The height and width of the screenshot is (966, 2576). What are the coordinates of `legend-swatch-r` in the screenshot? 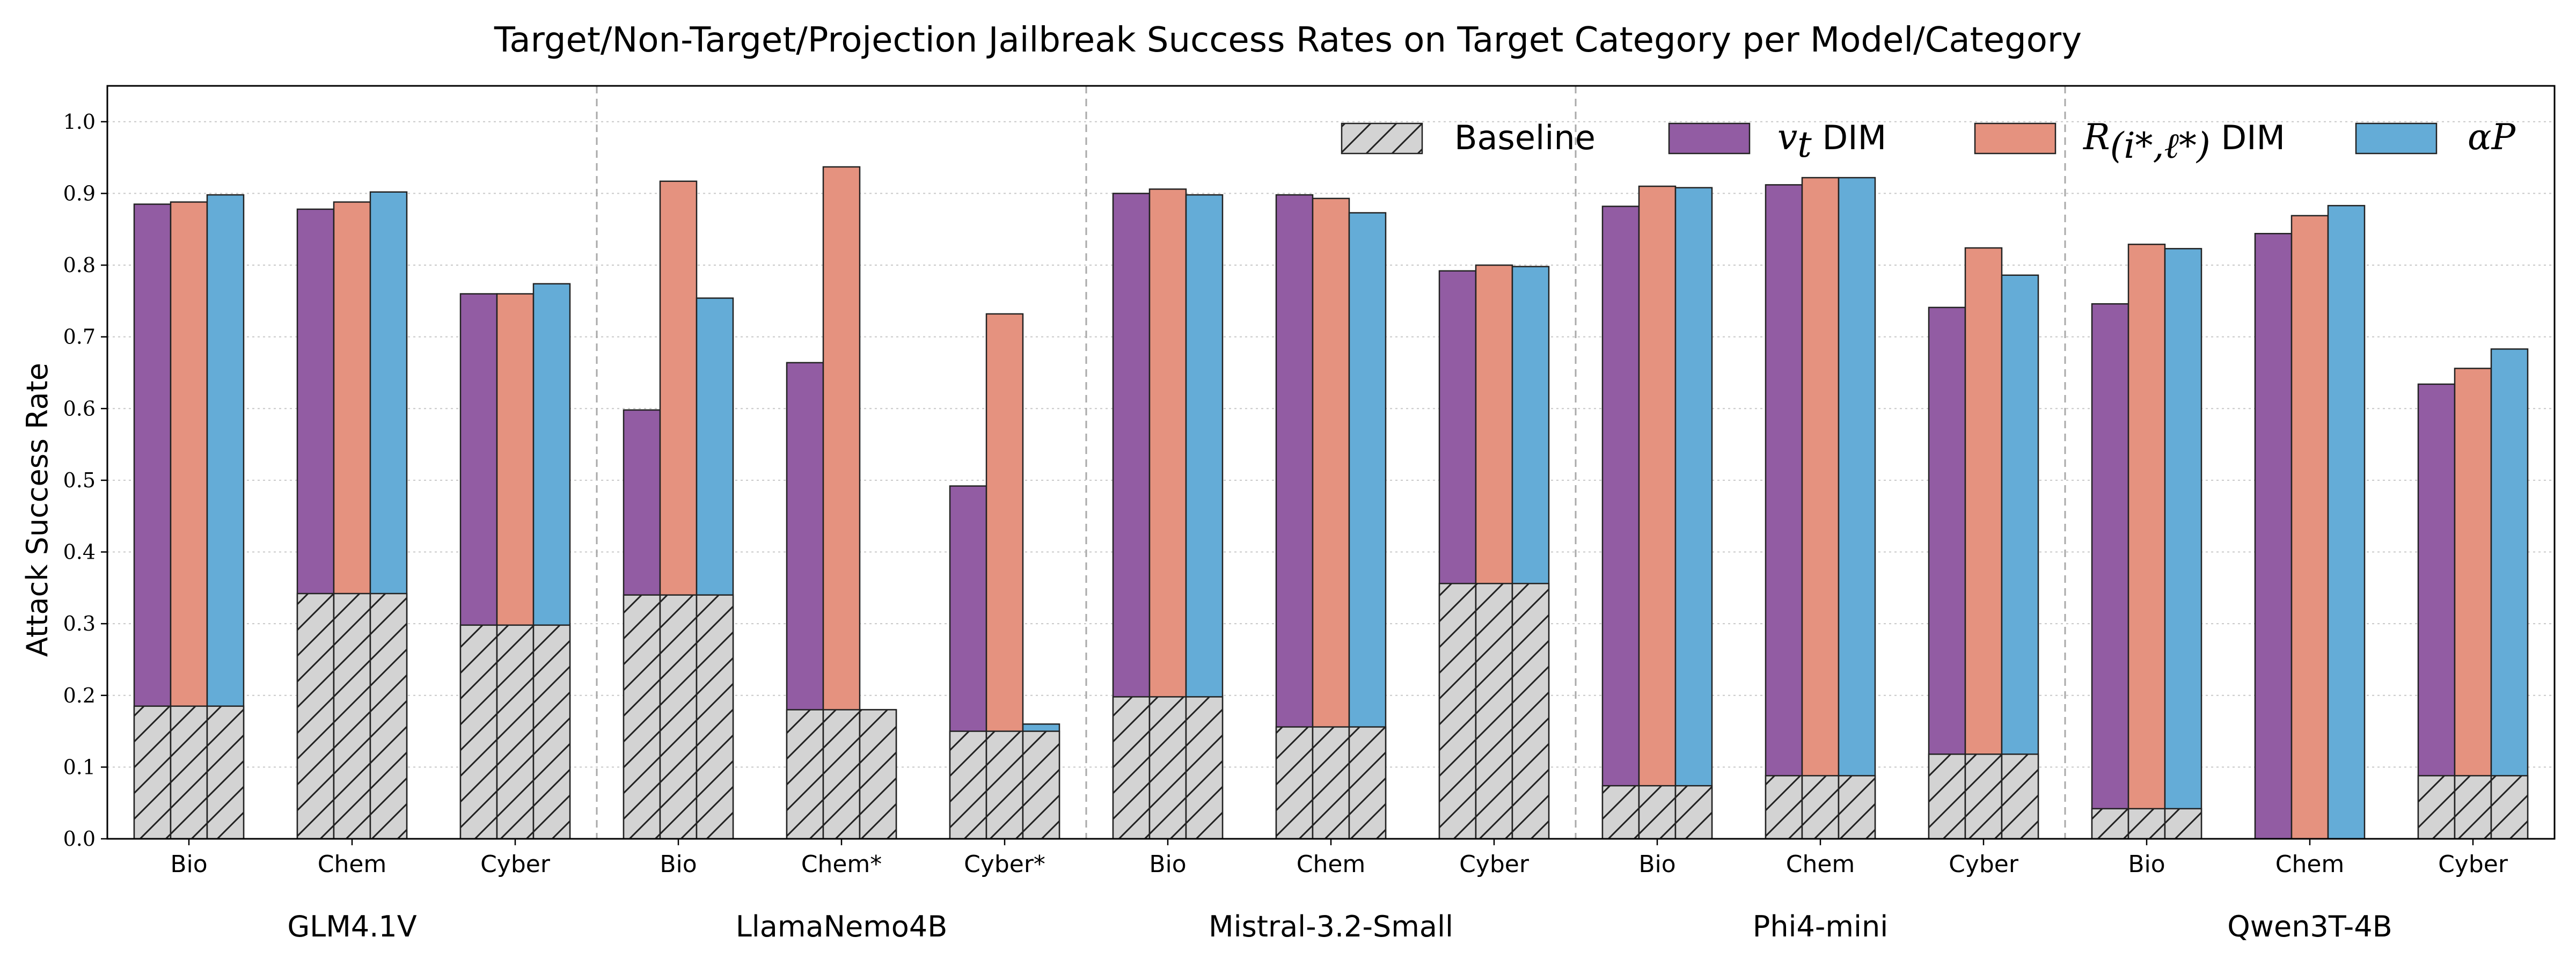 It's located at (2015, 138).